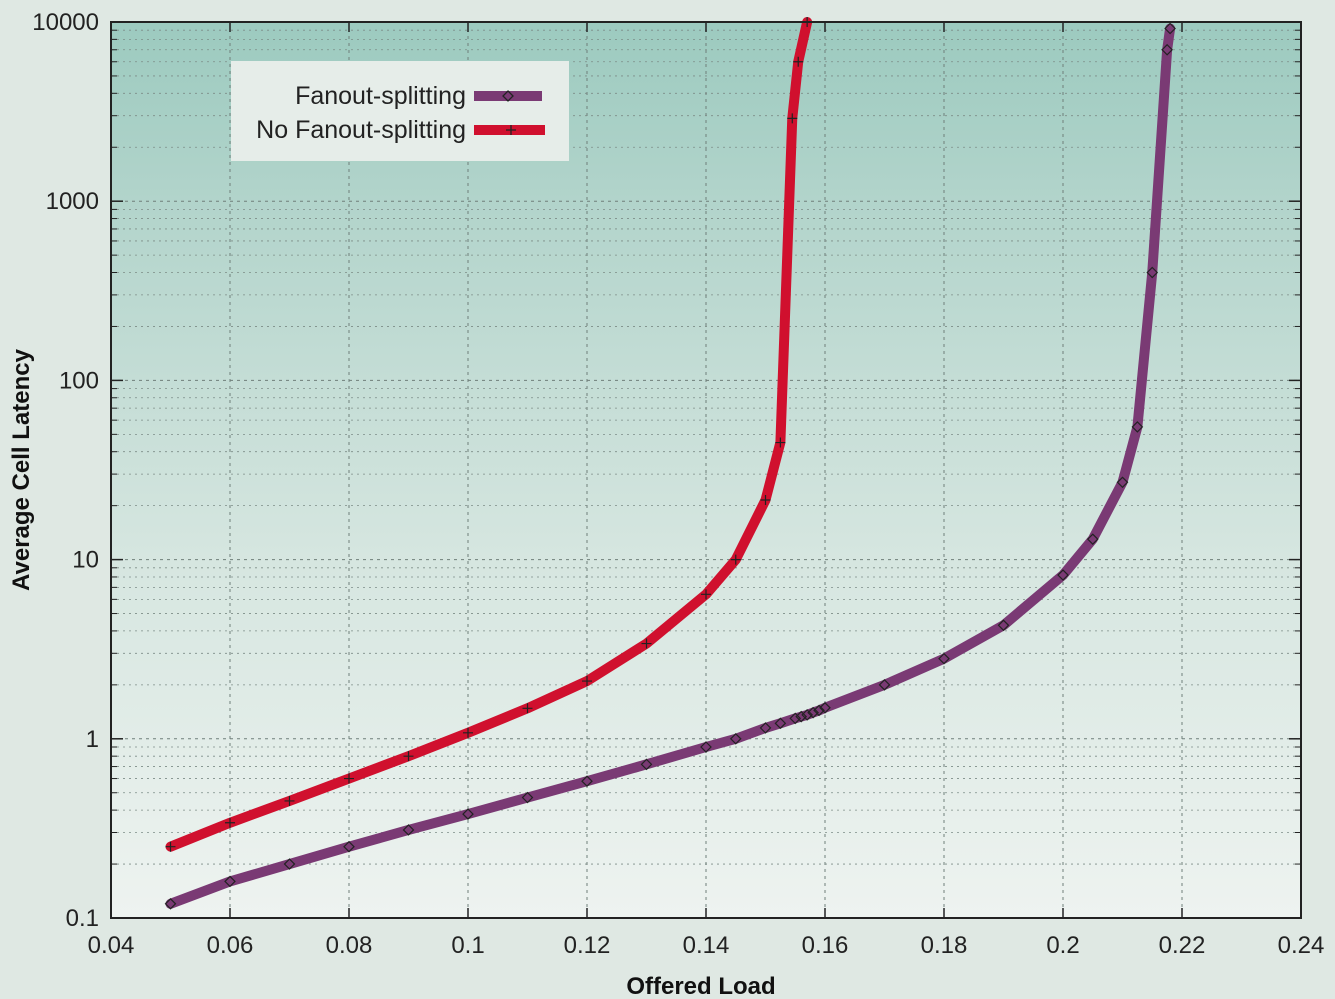  I want to click on legend: Fanout-splitting No Fanout-splitting, so click(400, 111).